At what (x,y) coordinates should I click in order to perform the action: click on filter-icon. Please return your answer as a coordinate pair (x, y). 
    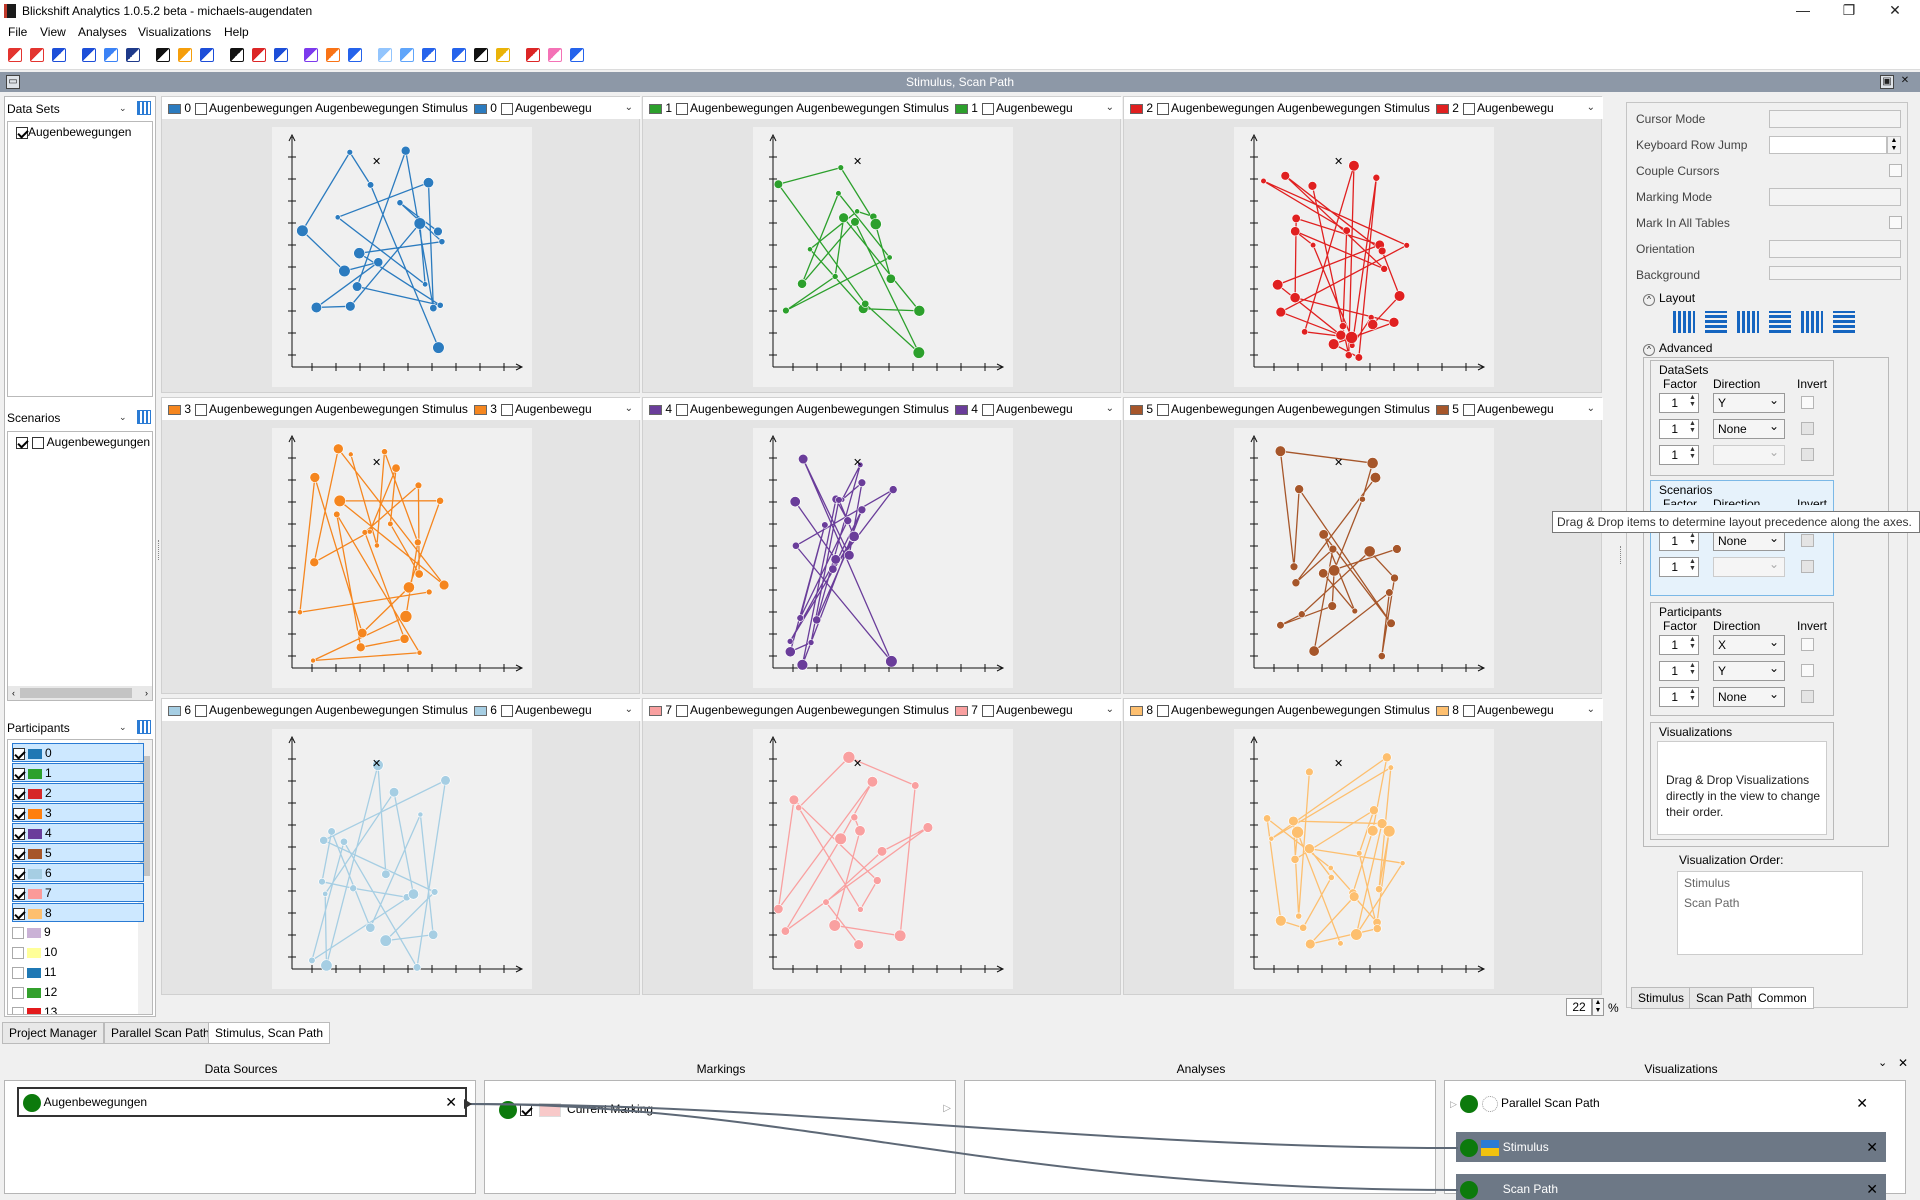
    Looking at the image, I should click on (207, 55).